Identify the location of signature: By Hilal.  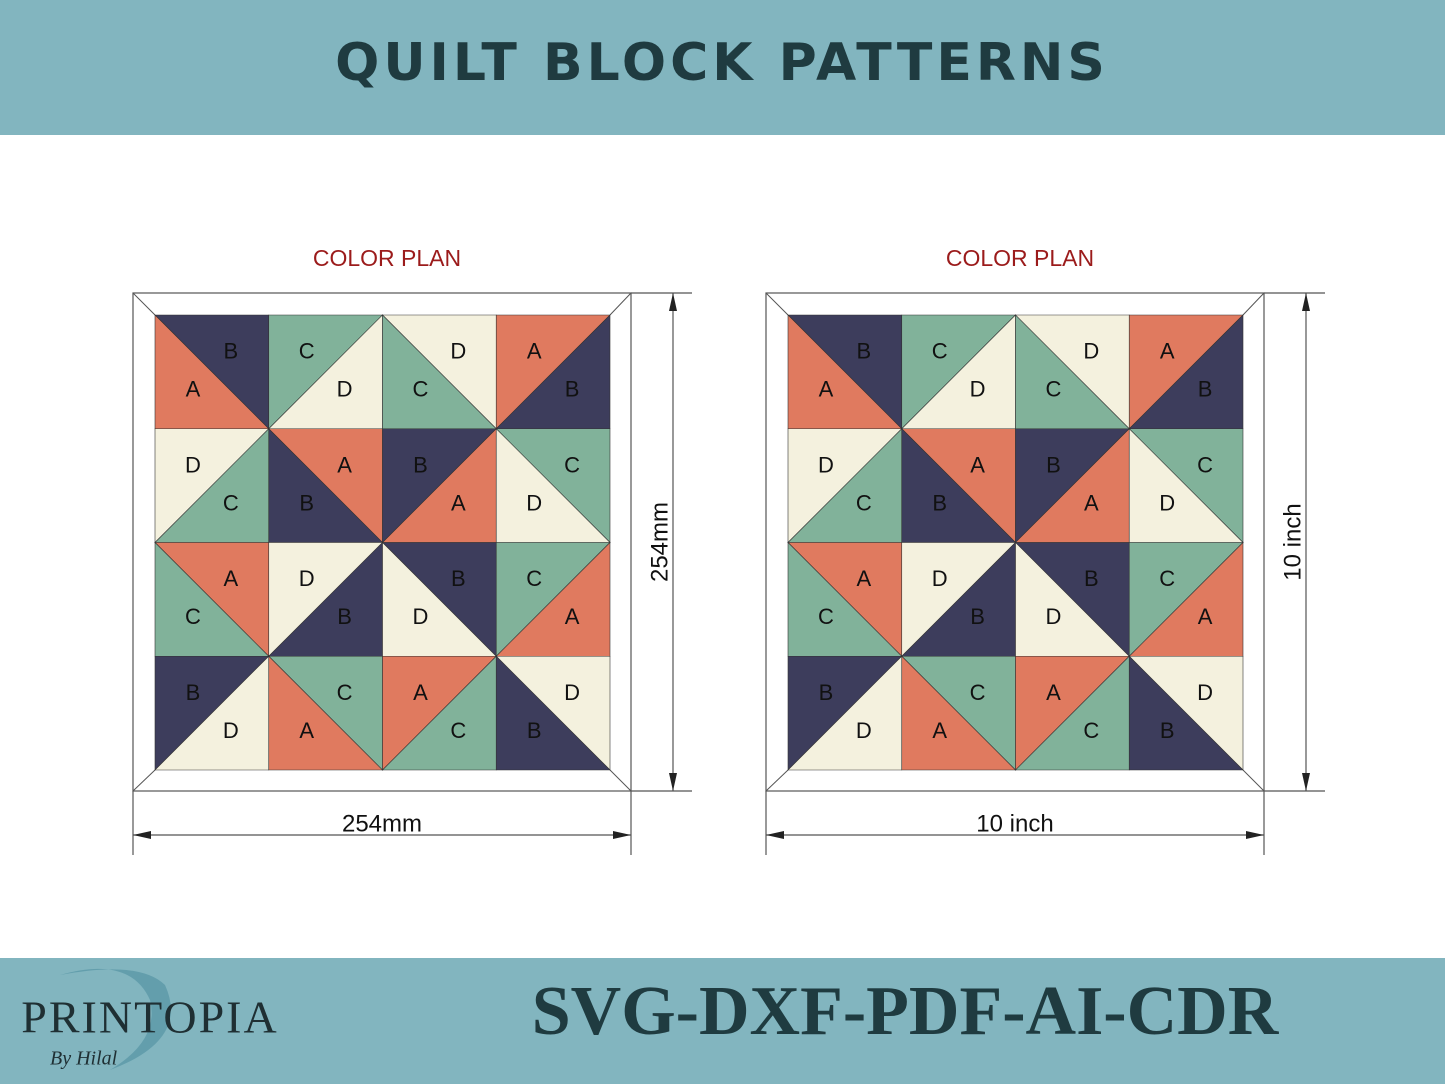
(84, 1059).